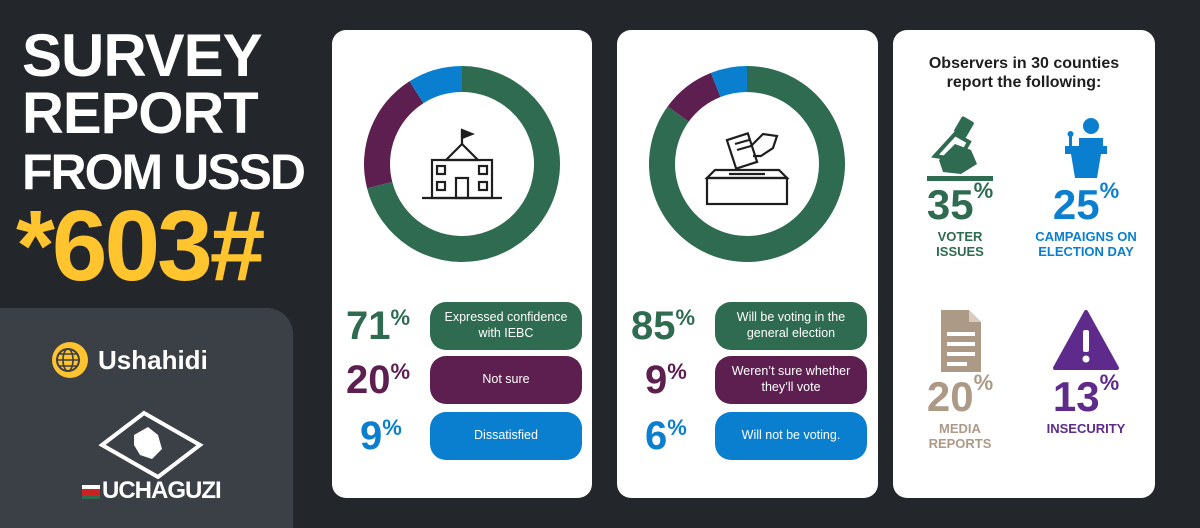  Describe the element at coordinates (506, 436) in the screenshot. I see `stat-label: Dissatisfied` at that location.